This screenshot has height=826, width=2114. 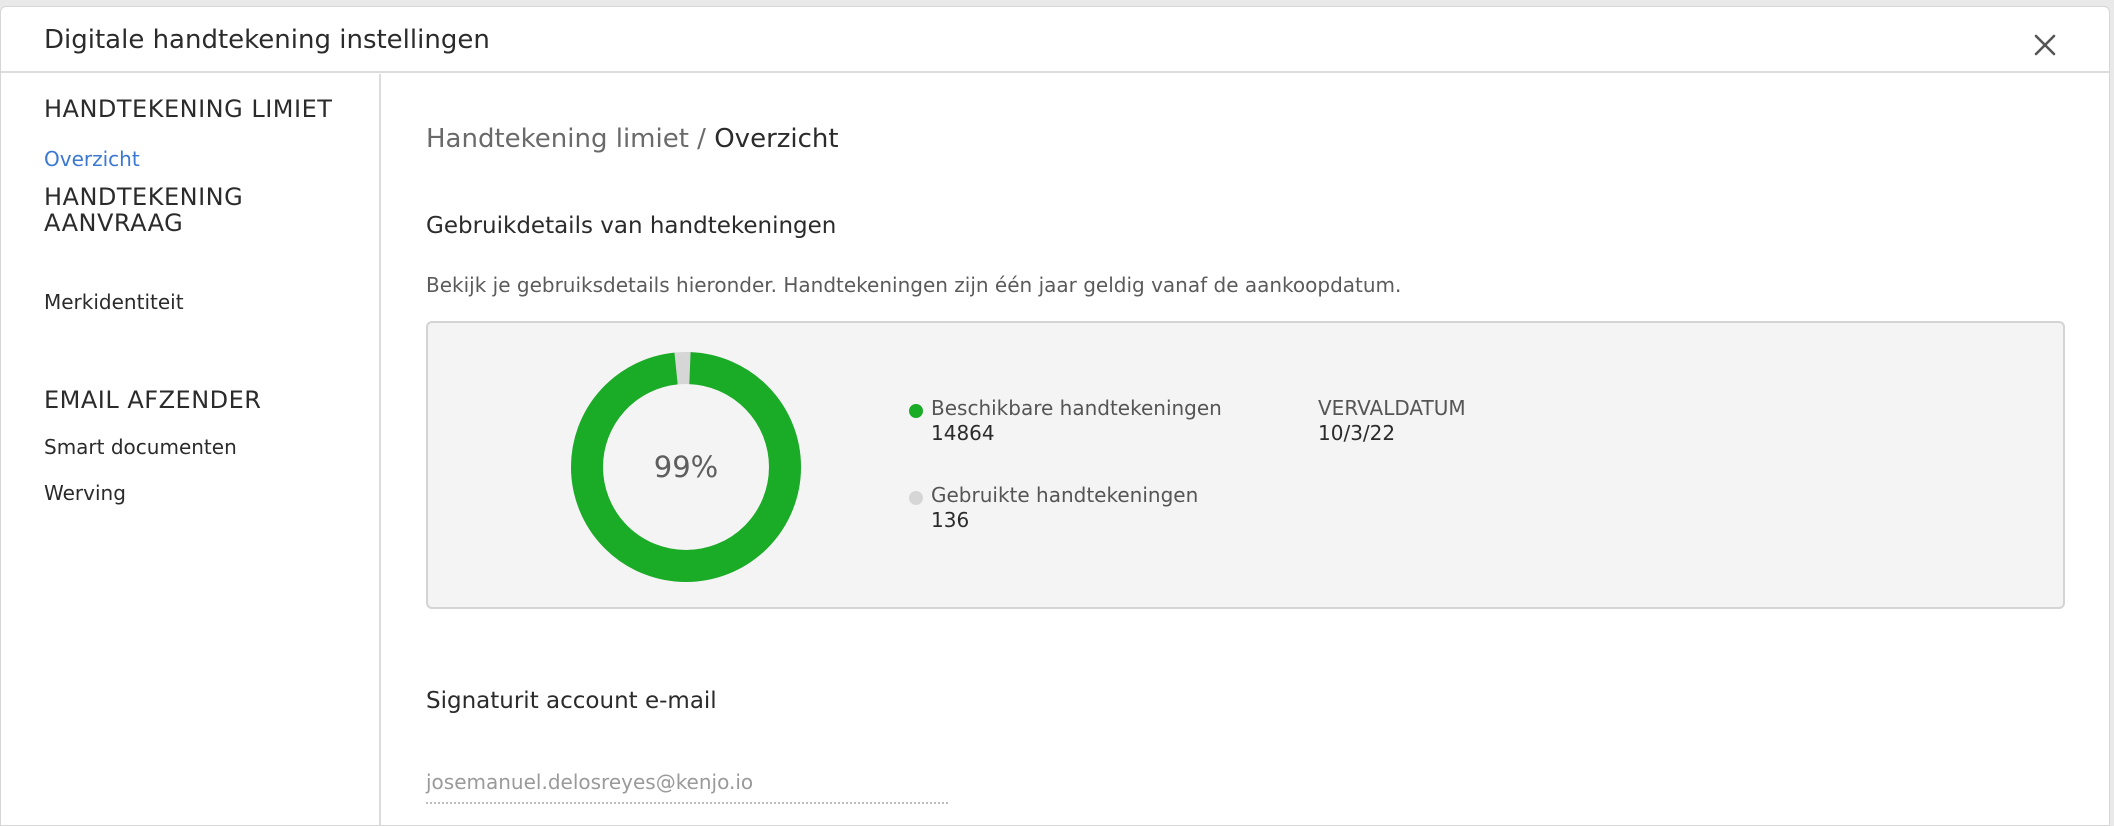 What do you see at coordinates (114, 302) in the screenshot?
I see `sidebar-item-merkidentiteit: Merkidentiteit` at bounding box center [114, 302].